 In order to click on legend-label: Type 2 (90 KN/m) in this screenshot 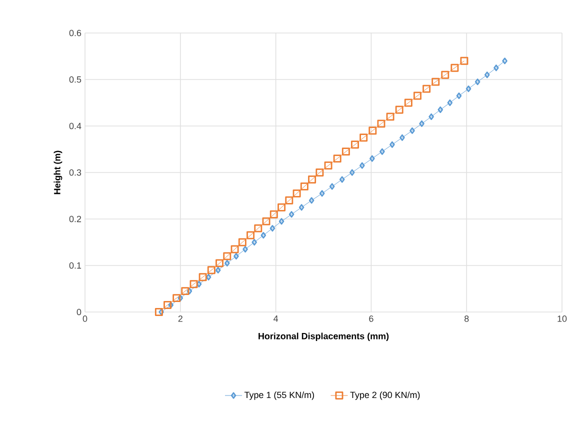, I will do `click(385, 396)`.